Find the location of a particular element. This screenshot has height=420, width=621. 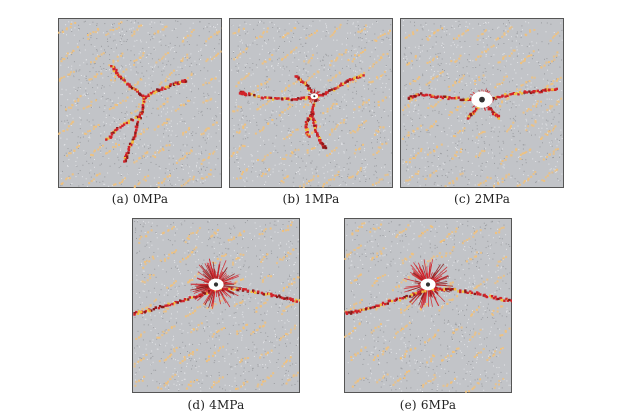

specimen-image-b is located at coordinates (311, 103).